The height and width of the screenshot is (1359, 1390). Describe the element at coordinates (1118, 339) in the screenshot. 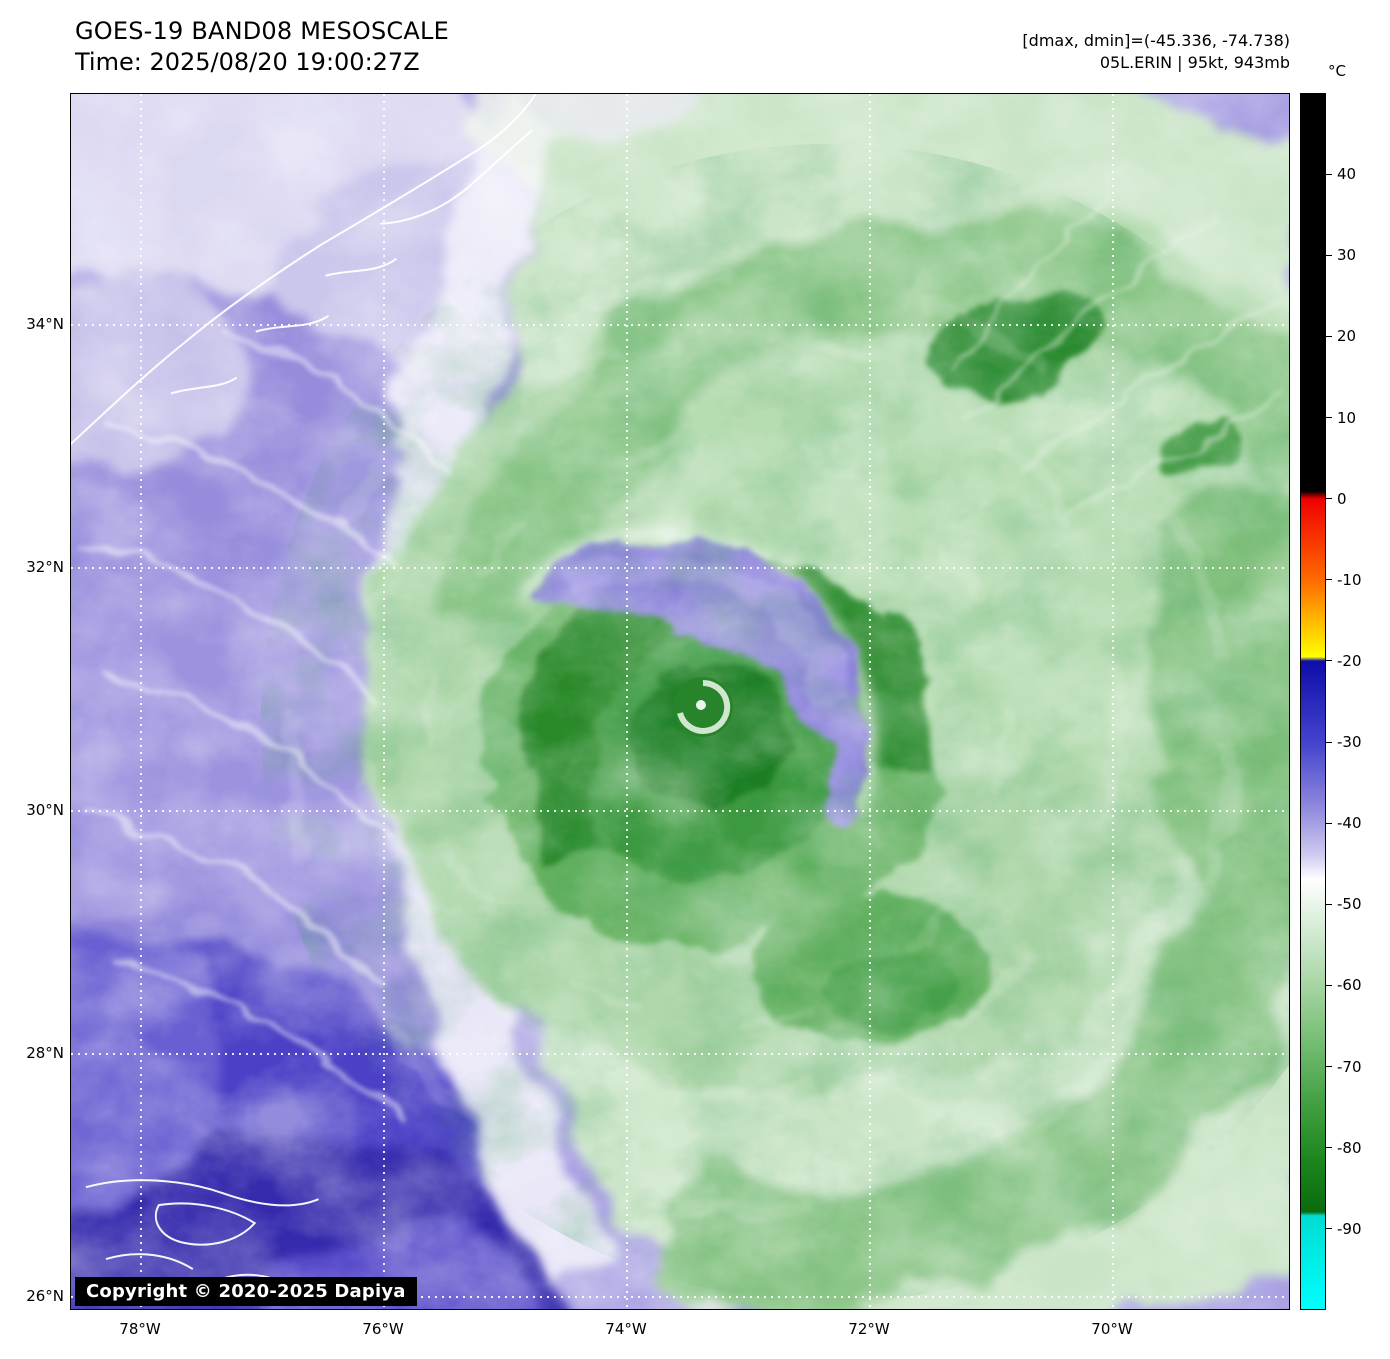

I see `outflow-streaks-northeast` at that location.